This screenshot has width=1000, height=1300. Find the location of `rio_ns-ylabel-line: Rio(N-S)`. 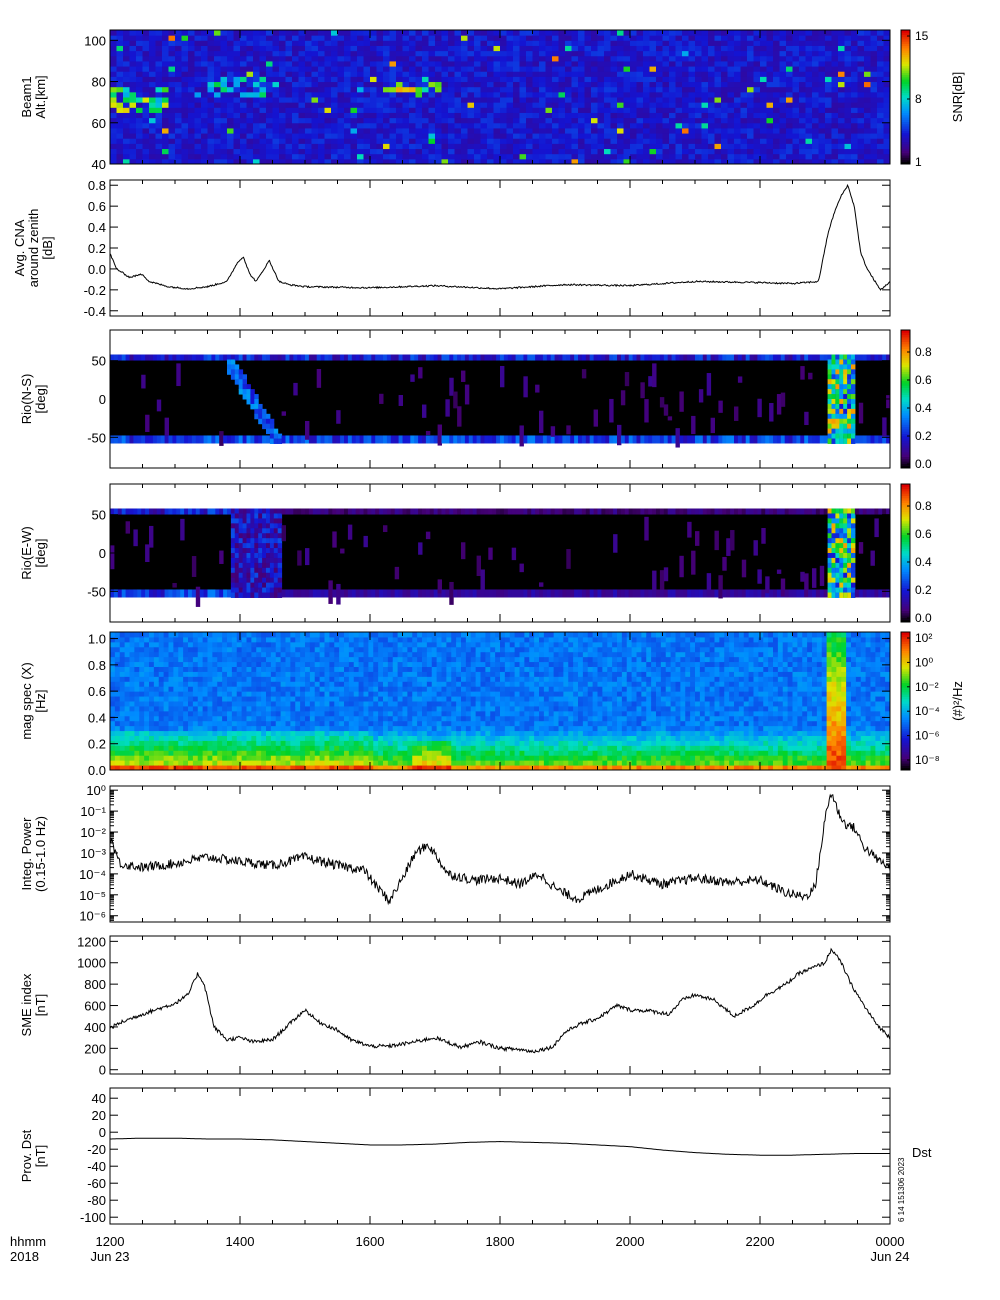

rio_ns-ylabel-line: Rio(N-S) is located at coordinates (26, 399).